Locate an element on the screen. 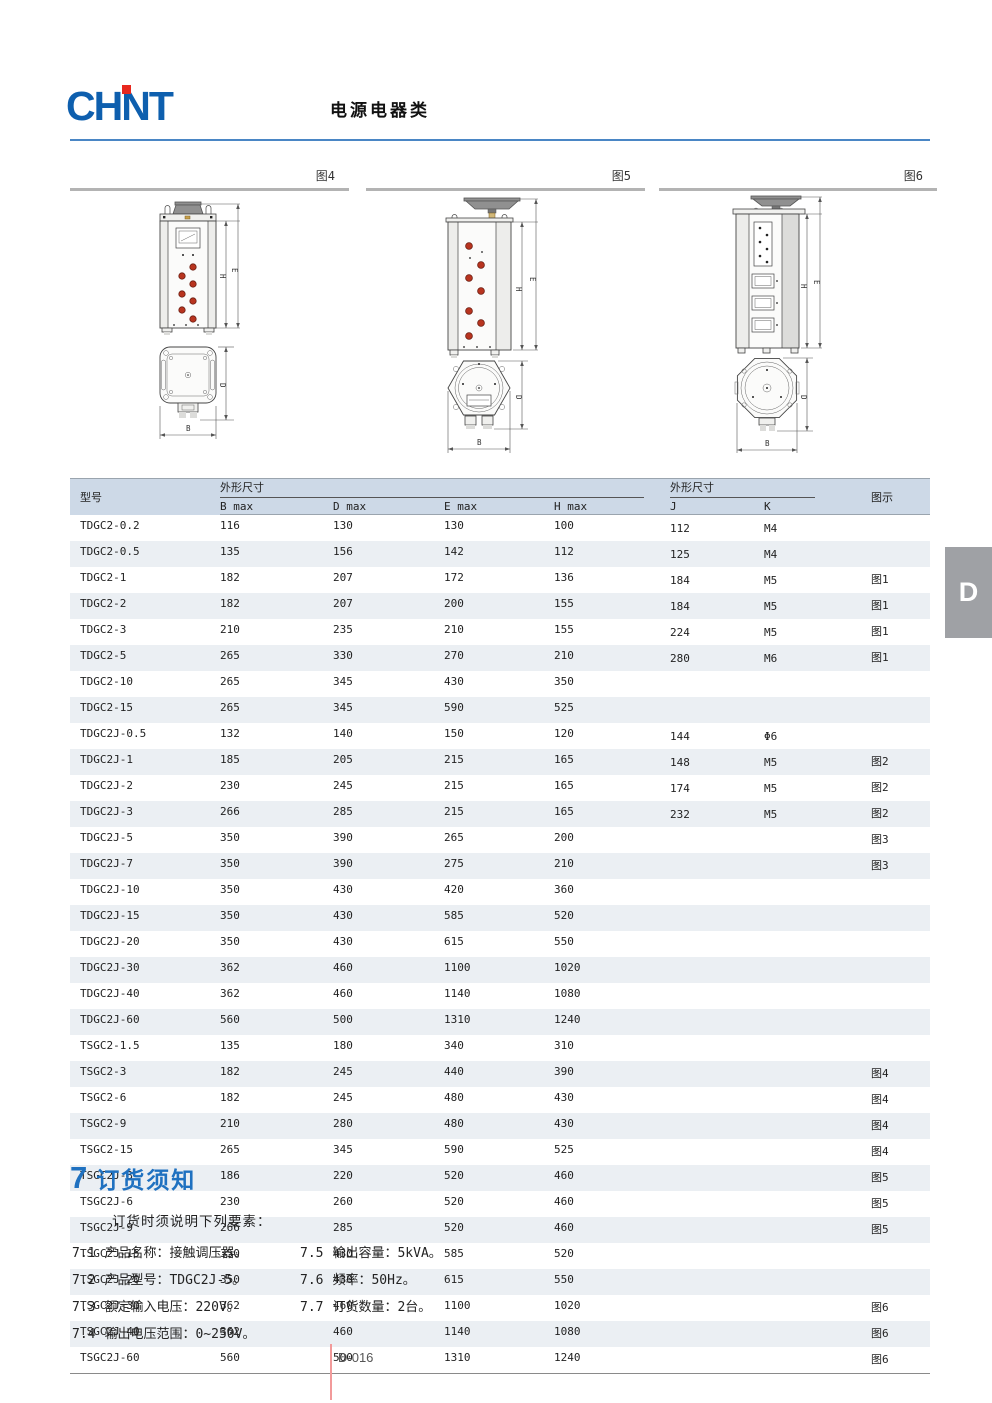 Image resolution: width=992 pixels, height=1403 pixels. dim-label-h: H is located at coordinates (222, 276).